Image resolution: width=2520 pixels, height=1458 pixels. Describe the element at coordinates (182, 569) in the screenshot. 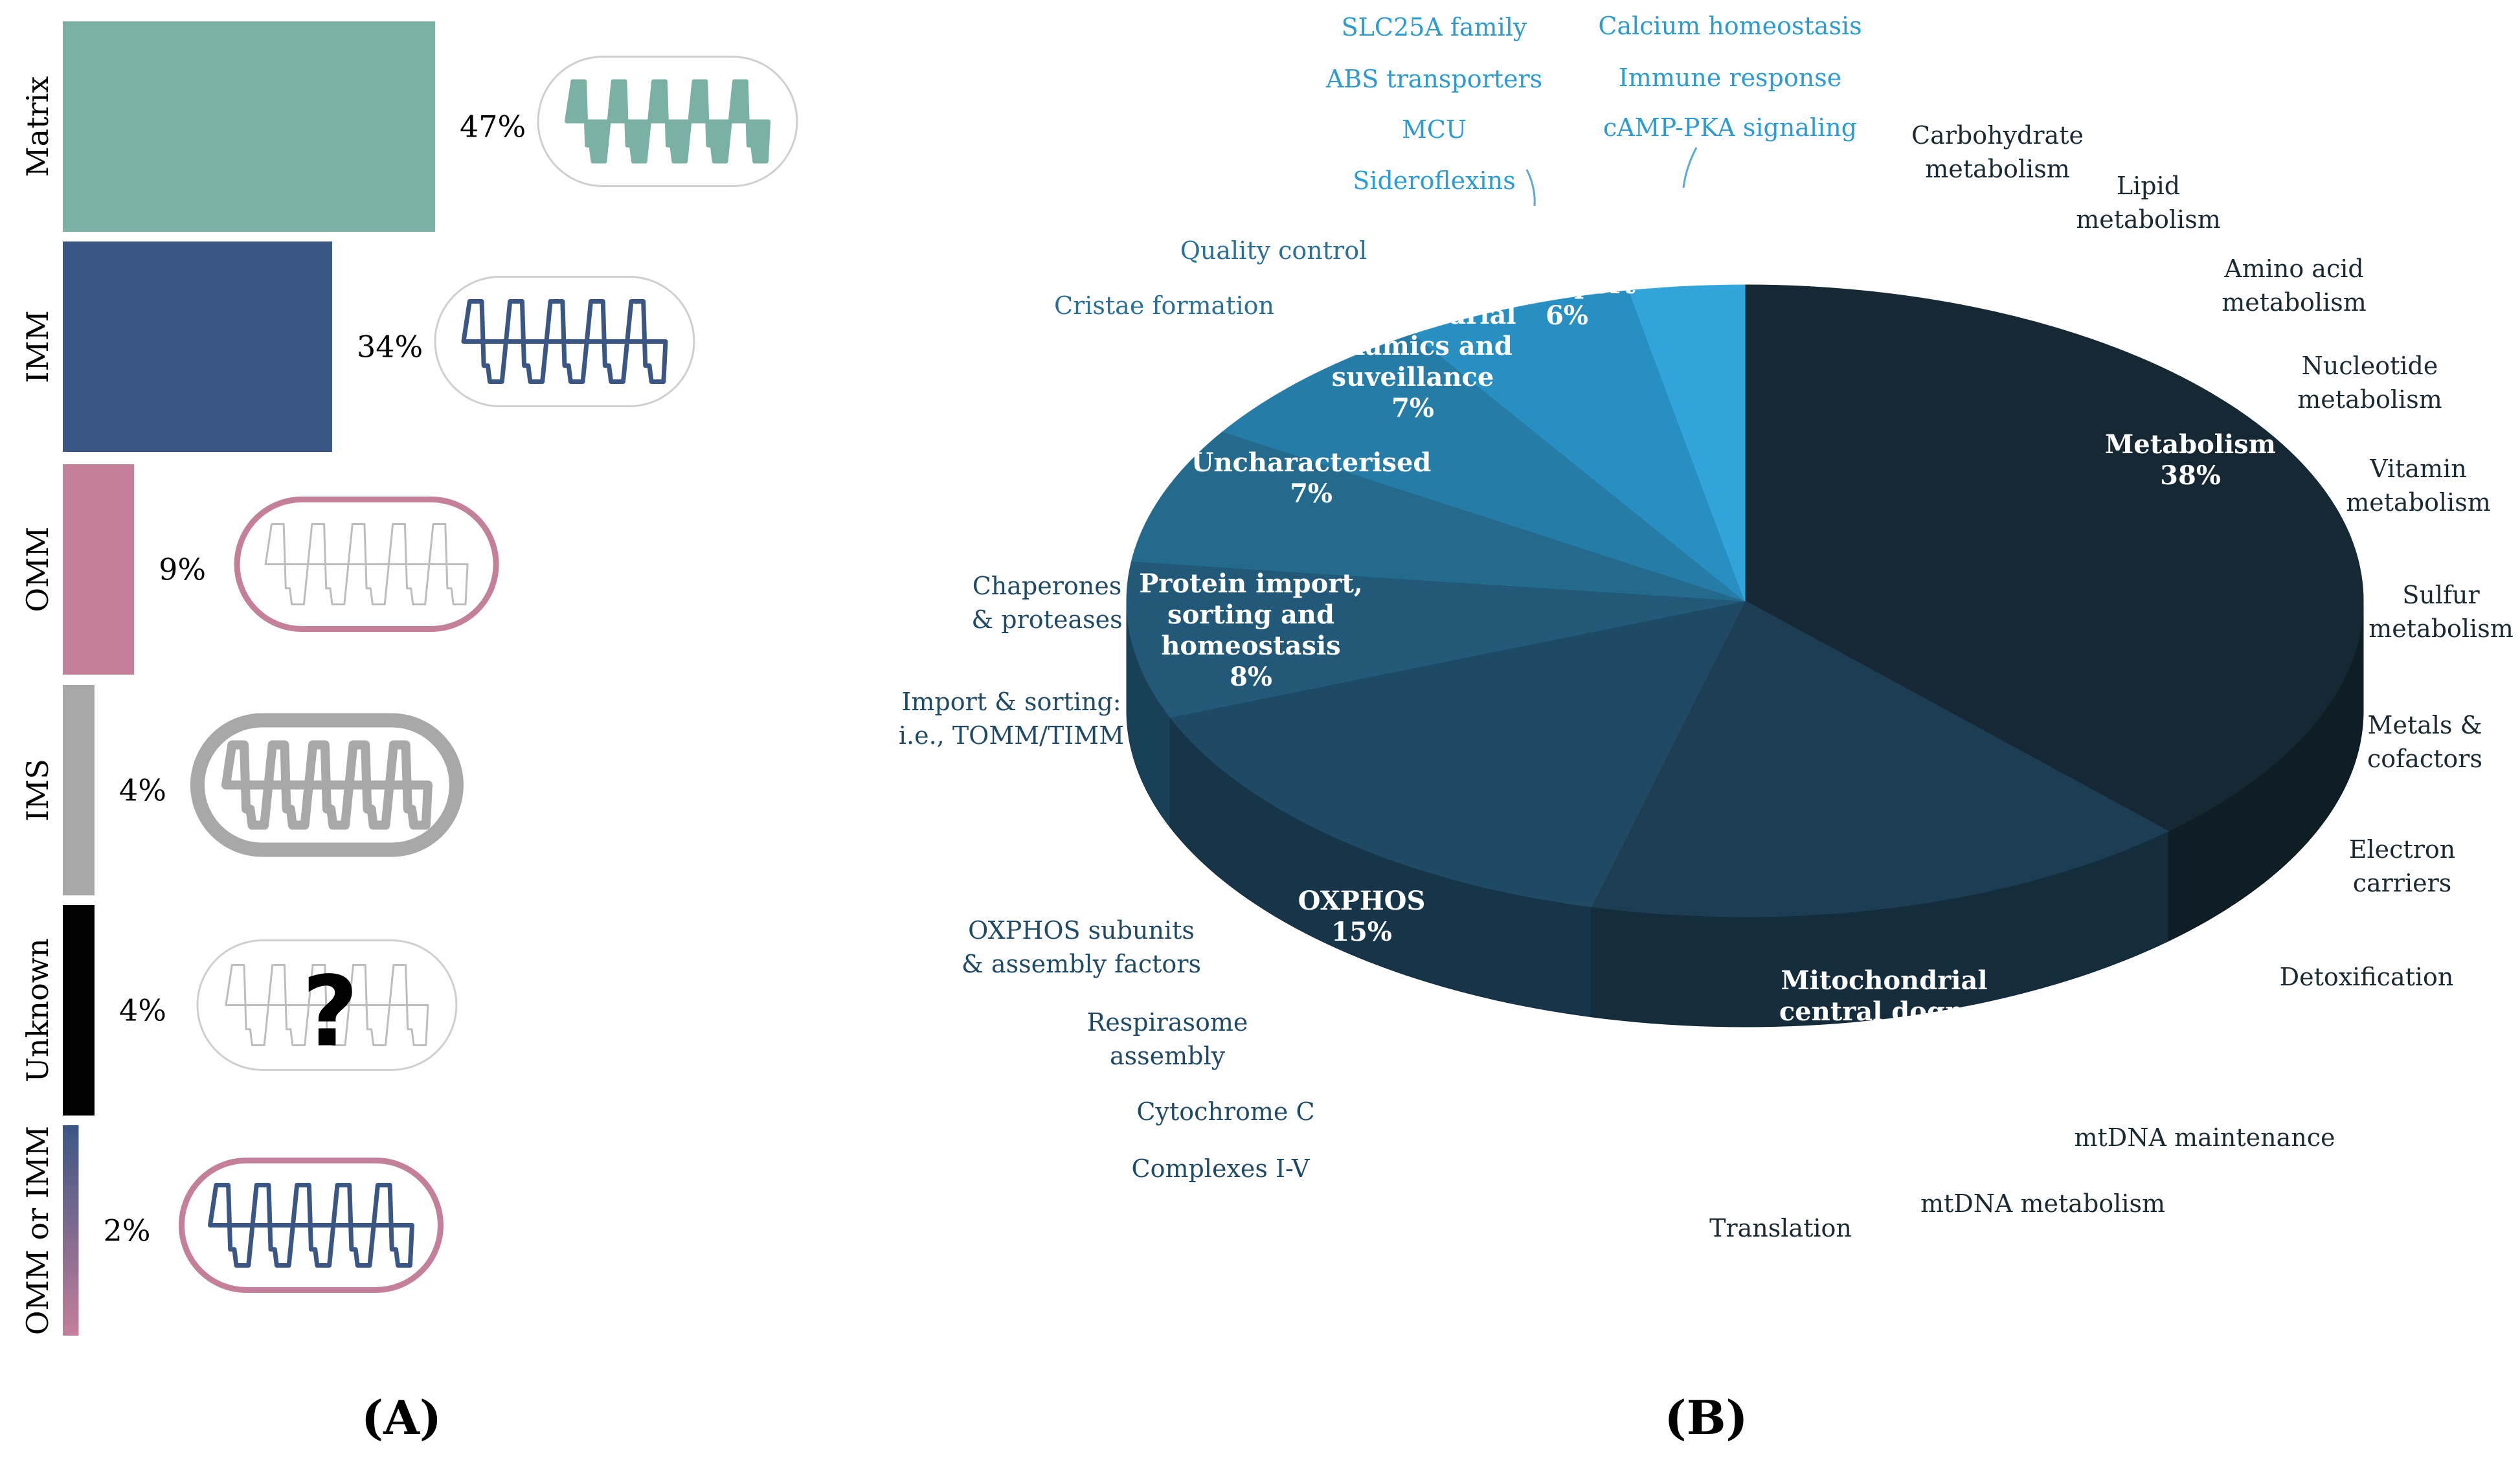

I see `bar-value-label: 9%` at that location.